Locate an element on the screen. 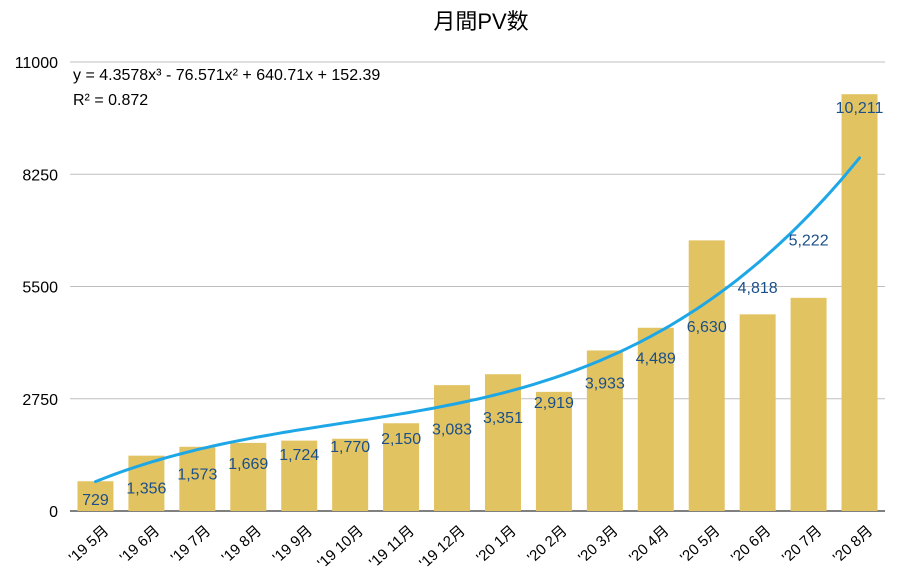 The height and width of the screenshot is (587, 897). x-tick-label: '19 7月 is located at coordinates (191, 544).